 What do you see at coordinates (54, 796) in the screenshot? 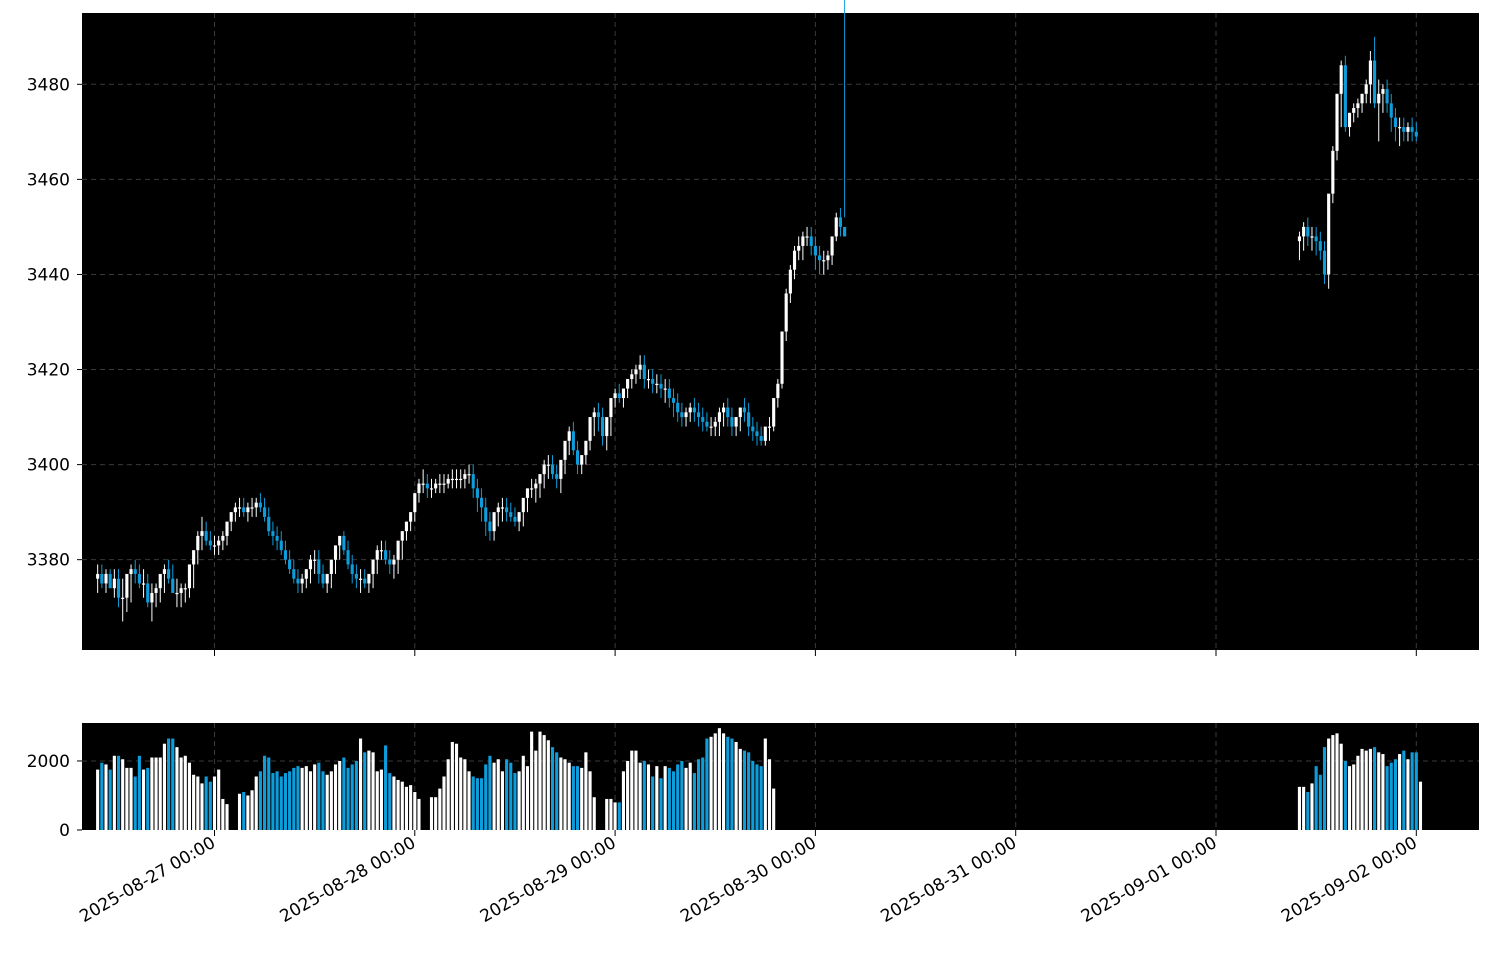
I see `volume-y-axis: 0 2000` at bounding box center [54, 796].